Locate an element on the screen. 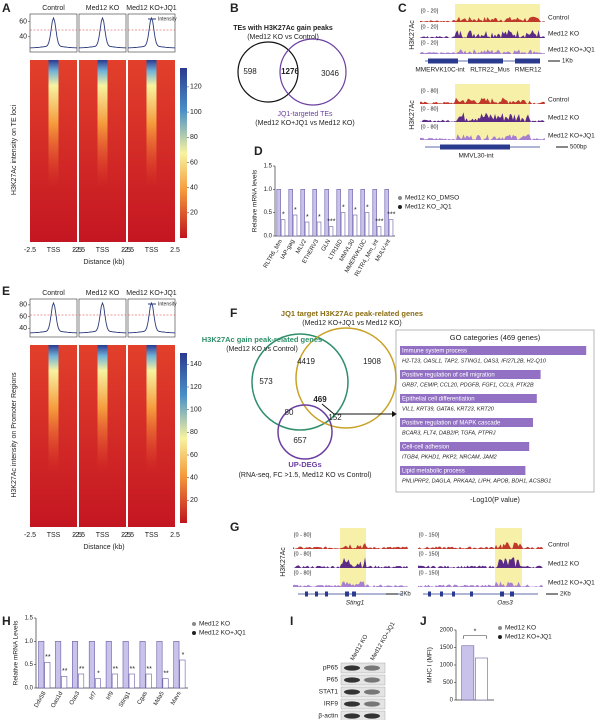 The height and width of the screenshot is (720, 600). panel-label: C is located at coordinates (402, 8).